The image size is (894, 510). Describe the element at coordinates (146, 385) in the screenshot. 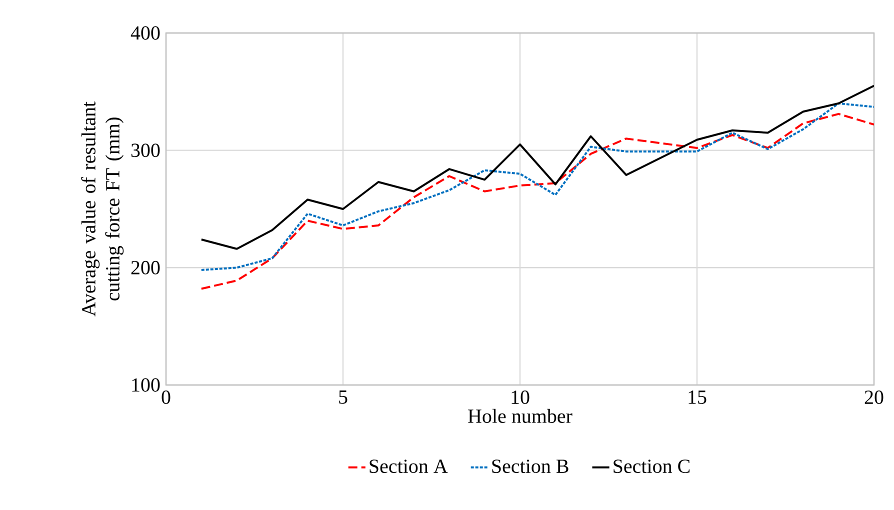

I see `y-tick-label: 100` at that location.